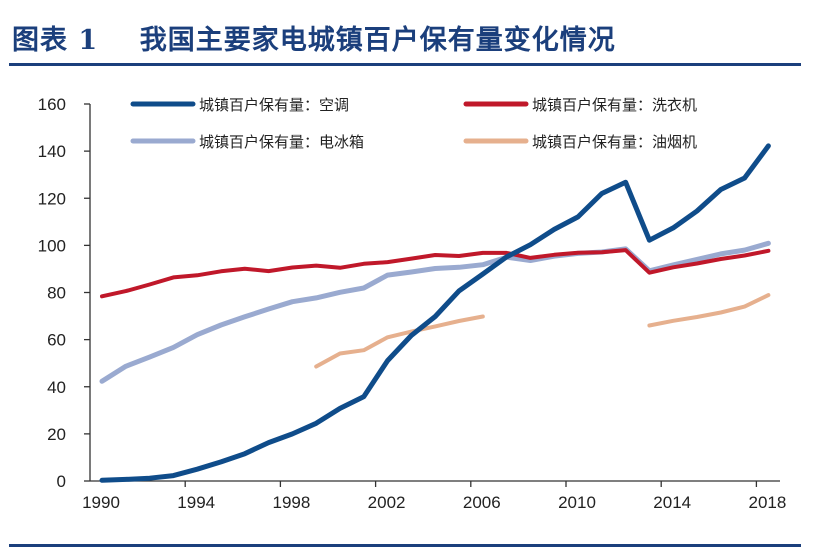  Describe the element at coordinates (52, 198) in the screenshot. I see `y-tick-label: 120` at that location.